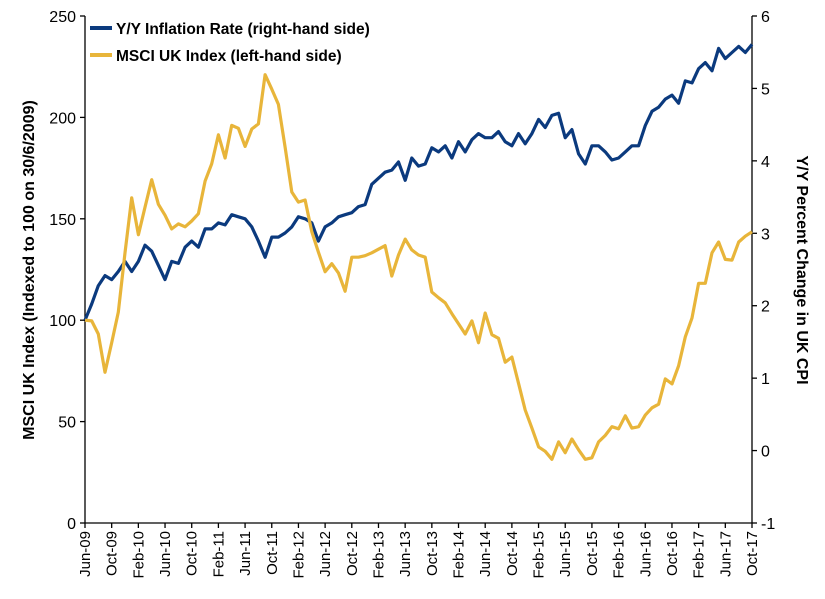 This screenshot has width=825, height=599. Describe the element at coordinates (765, 452) in the screenshot. I see `right-tick-label: 0` at that location.